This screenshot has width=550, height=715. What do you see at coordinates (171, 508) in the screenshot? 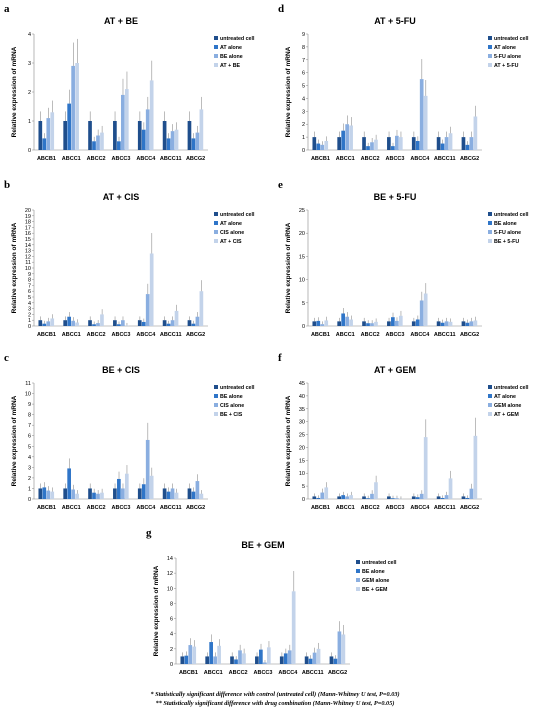
I see `x-tick-label: ABCC11` at bounding box center [171, 508].